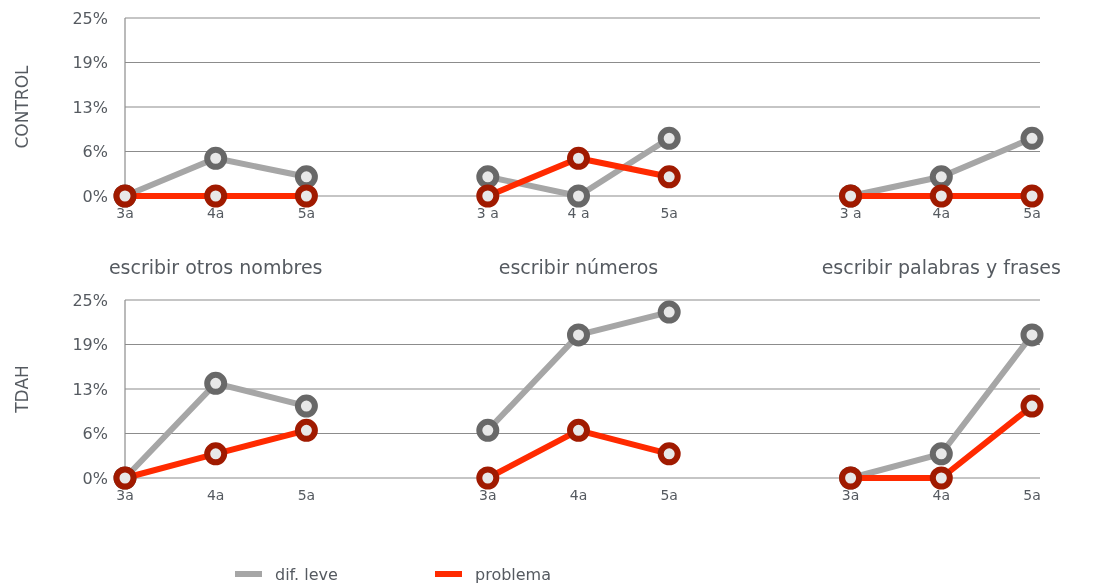 This screenshot has height=585, width=1115. I want to click on x-tick-label: 4 a, so click(578, 213).